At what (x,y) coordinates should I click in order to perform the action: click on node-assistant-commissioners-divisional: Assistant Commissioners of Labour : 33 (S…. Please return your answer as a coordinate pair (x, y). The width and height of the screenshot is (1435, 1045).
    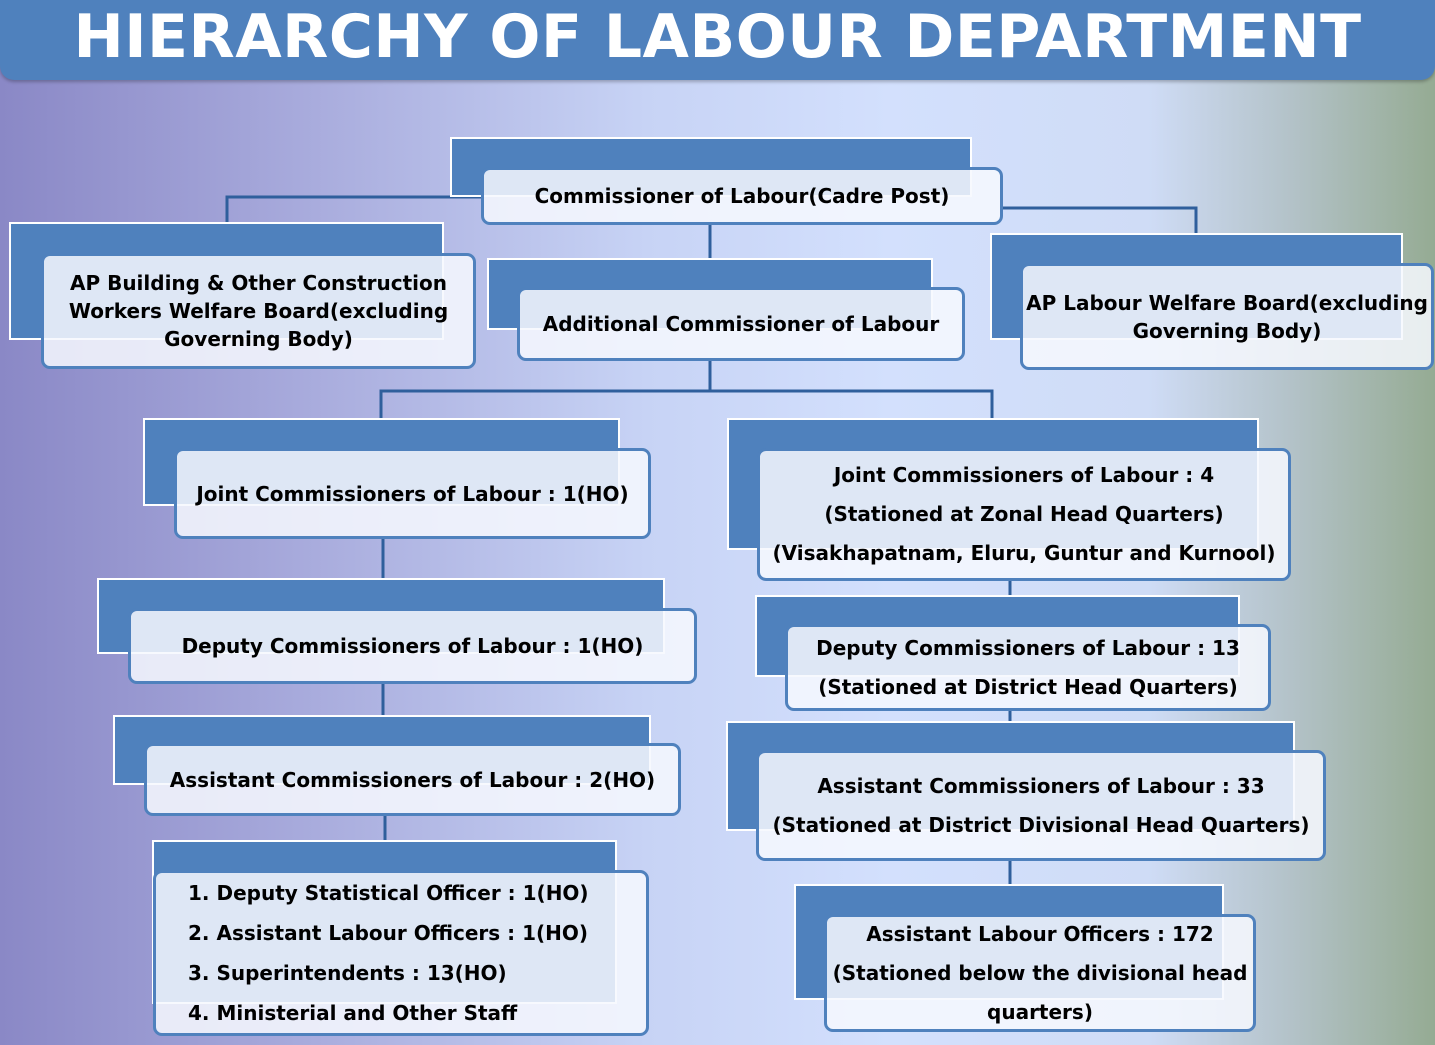
    Looking at the image, I should click on (1041, 805).